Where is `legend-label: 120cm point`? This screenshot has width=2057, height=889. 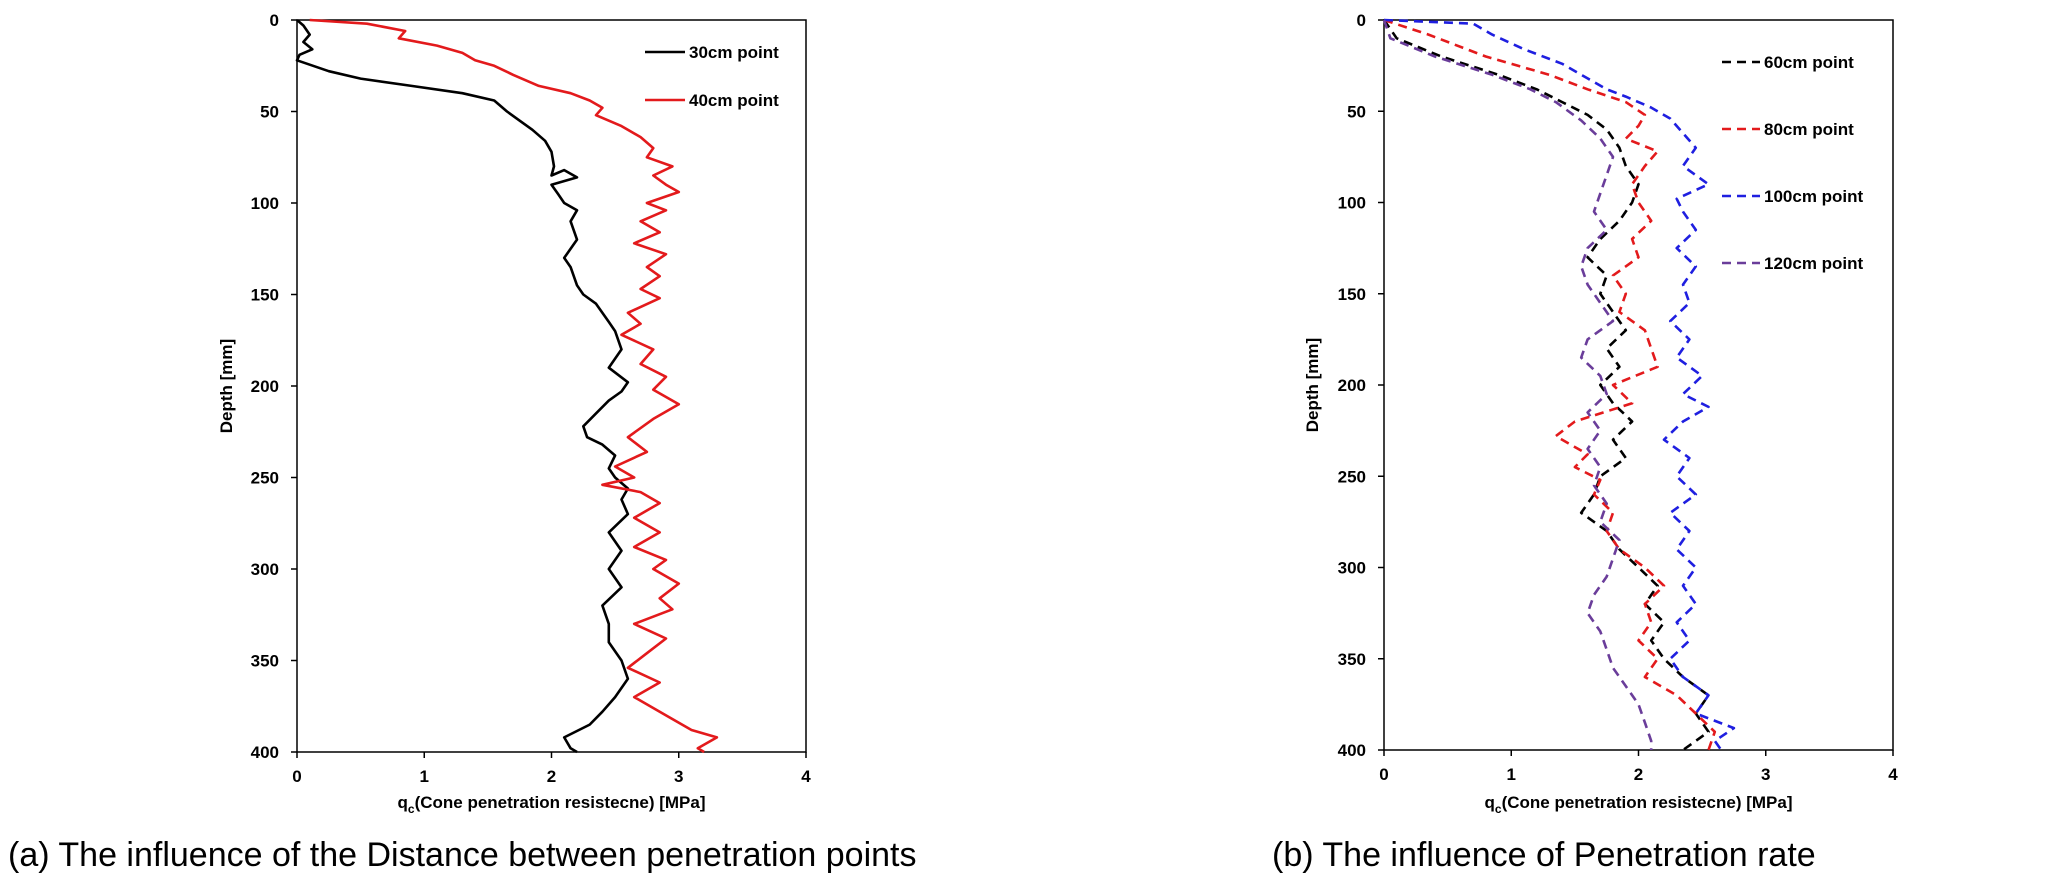
legend-label: 120cm point is located at coordinates (1814, 263).